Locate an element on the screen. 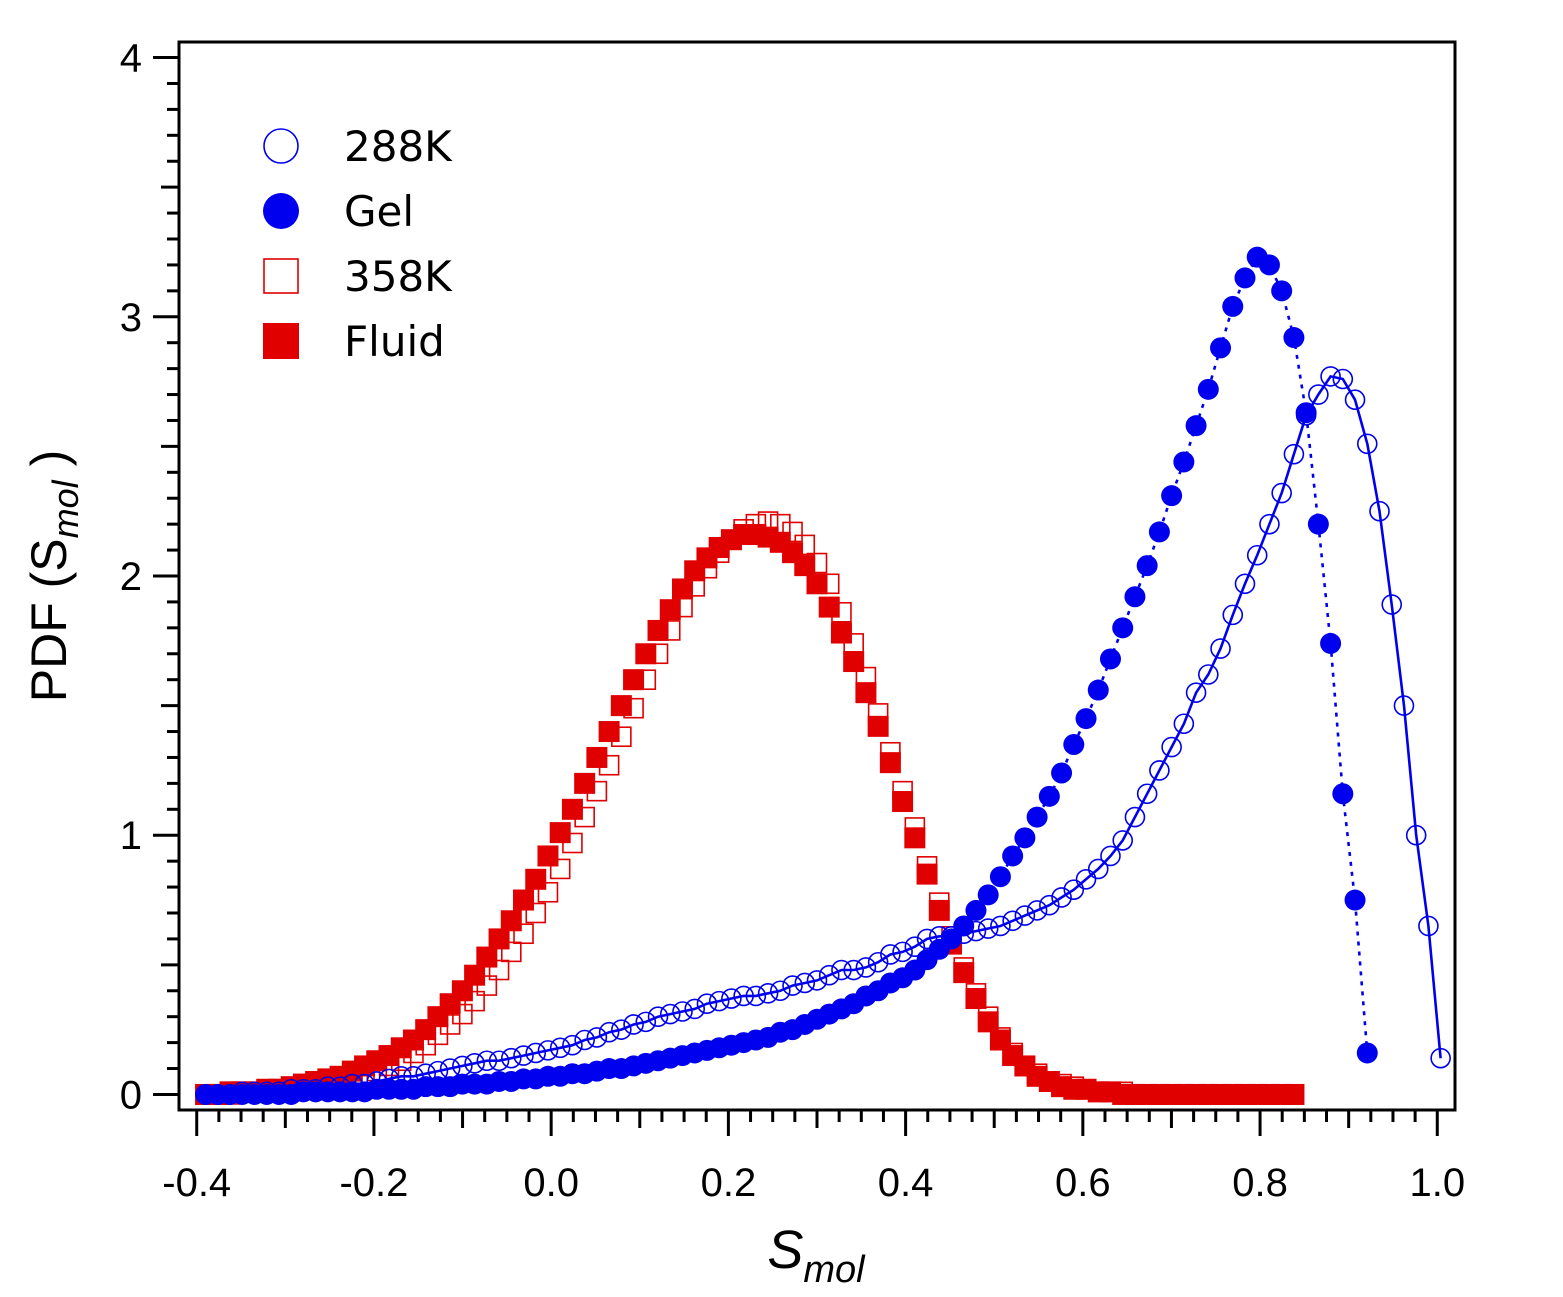 The width and height of the screenshot is (1563, 1297). x-axis-title-base: S is located at coordinates (785, 1250).